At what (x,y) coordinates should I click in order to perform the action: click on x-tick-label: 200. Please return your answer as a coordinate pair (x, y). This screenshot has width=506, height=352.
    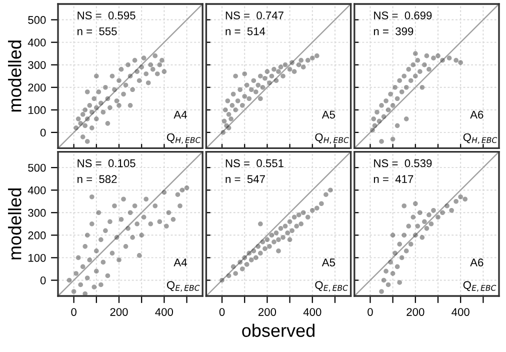
    Looking at the image, I should click on (415, 312).